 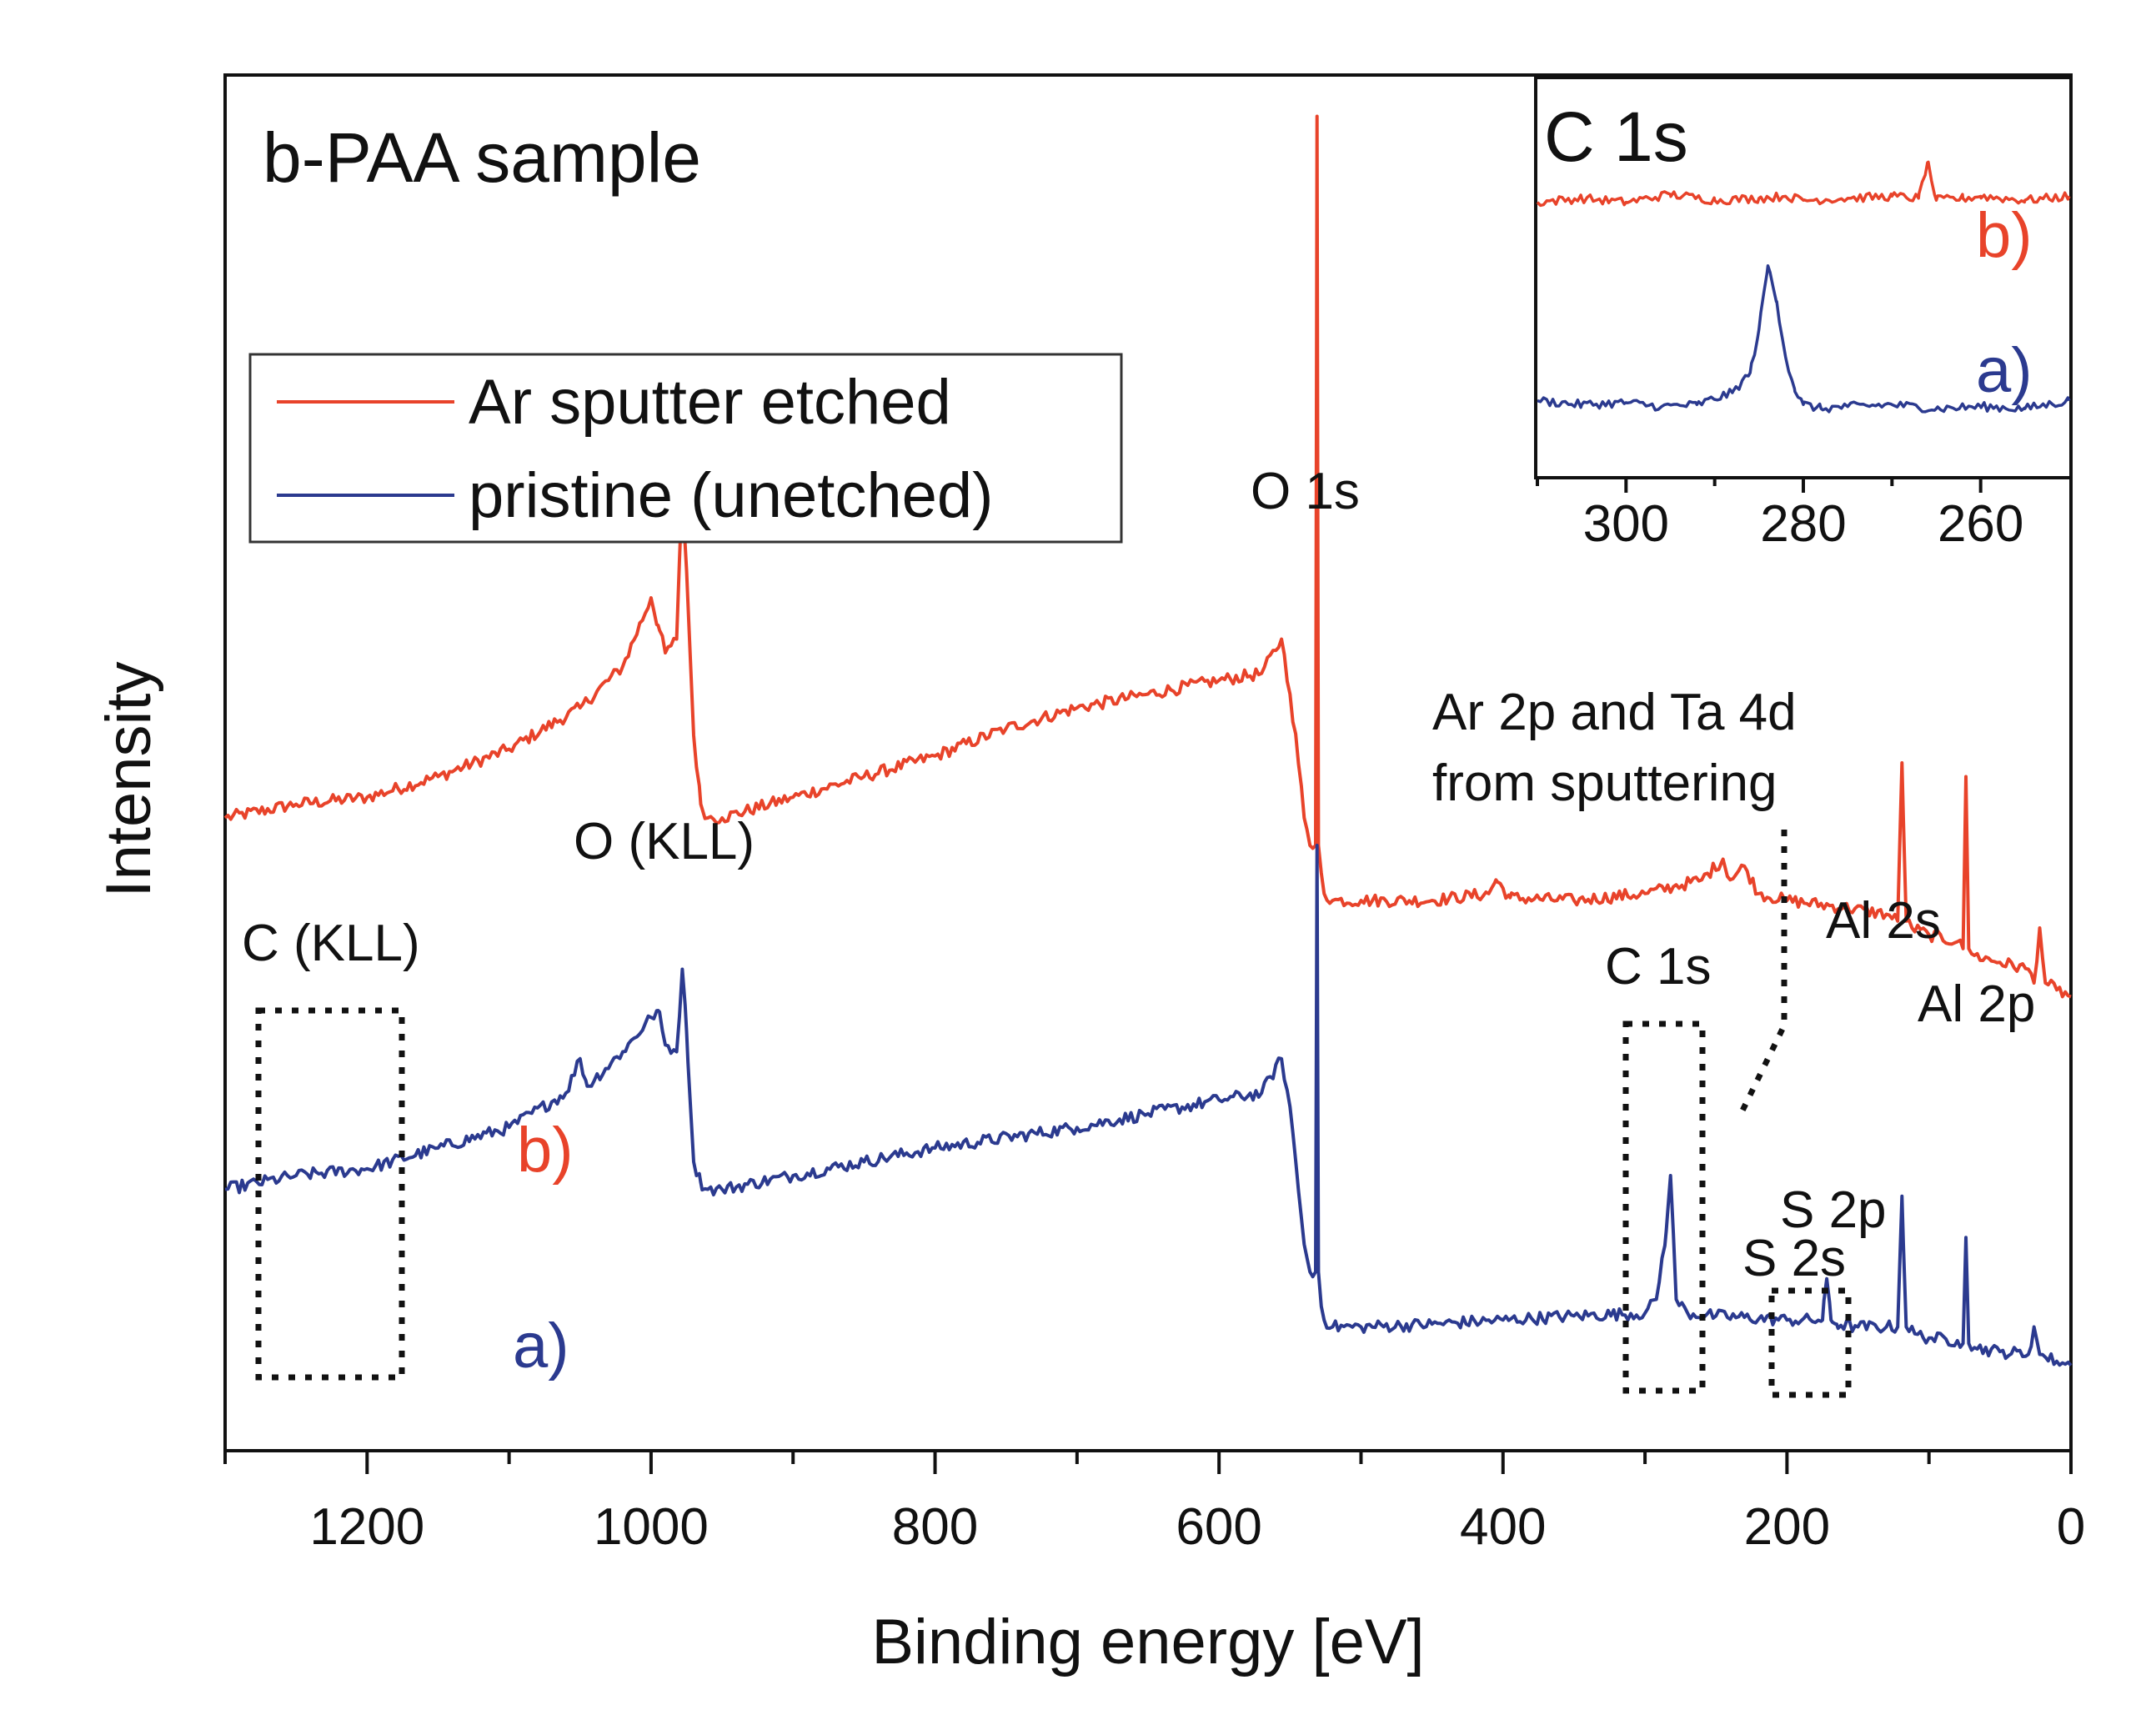 What do you see at coordinates (482, 157) in the screenshot?
I see `chart-title: b-PAA sample` at bounding box center [482, 157].